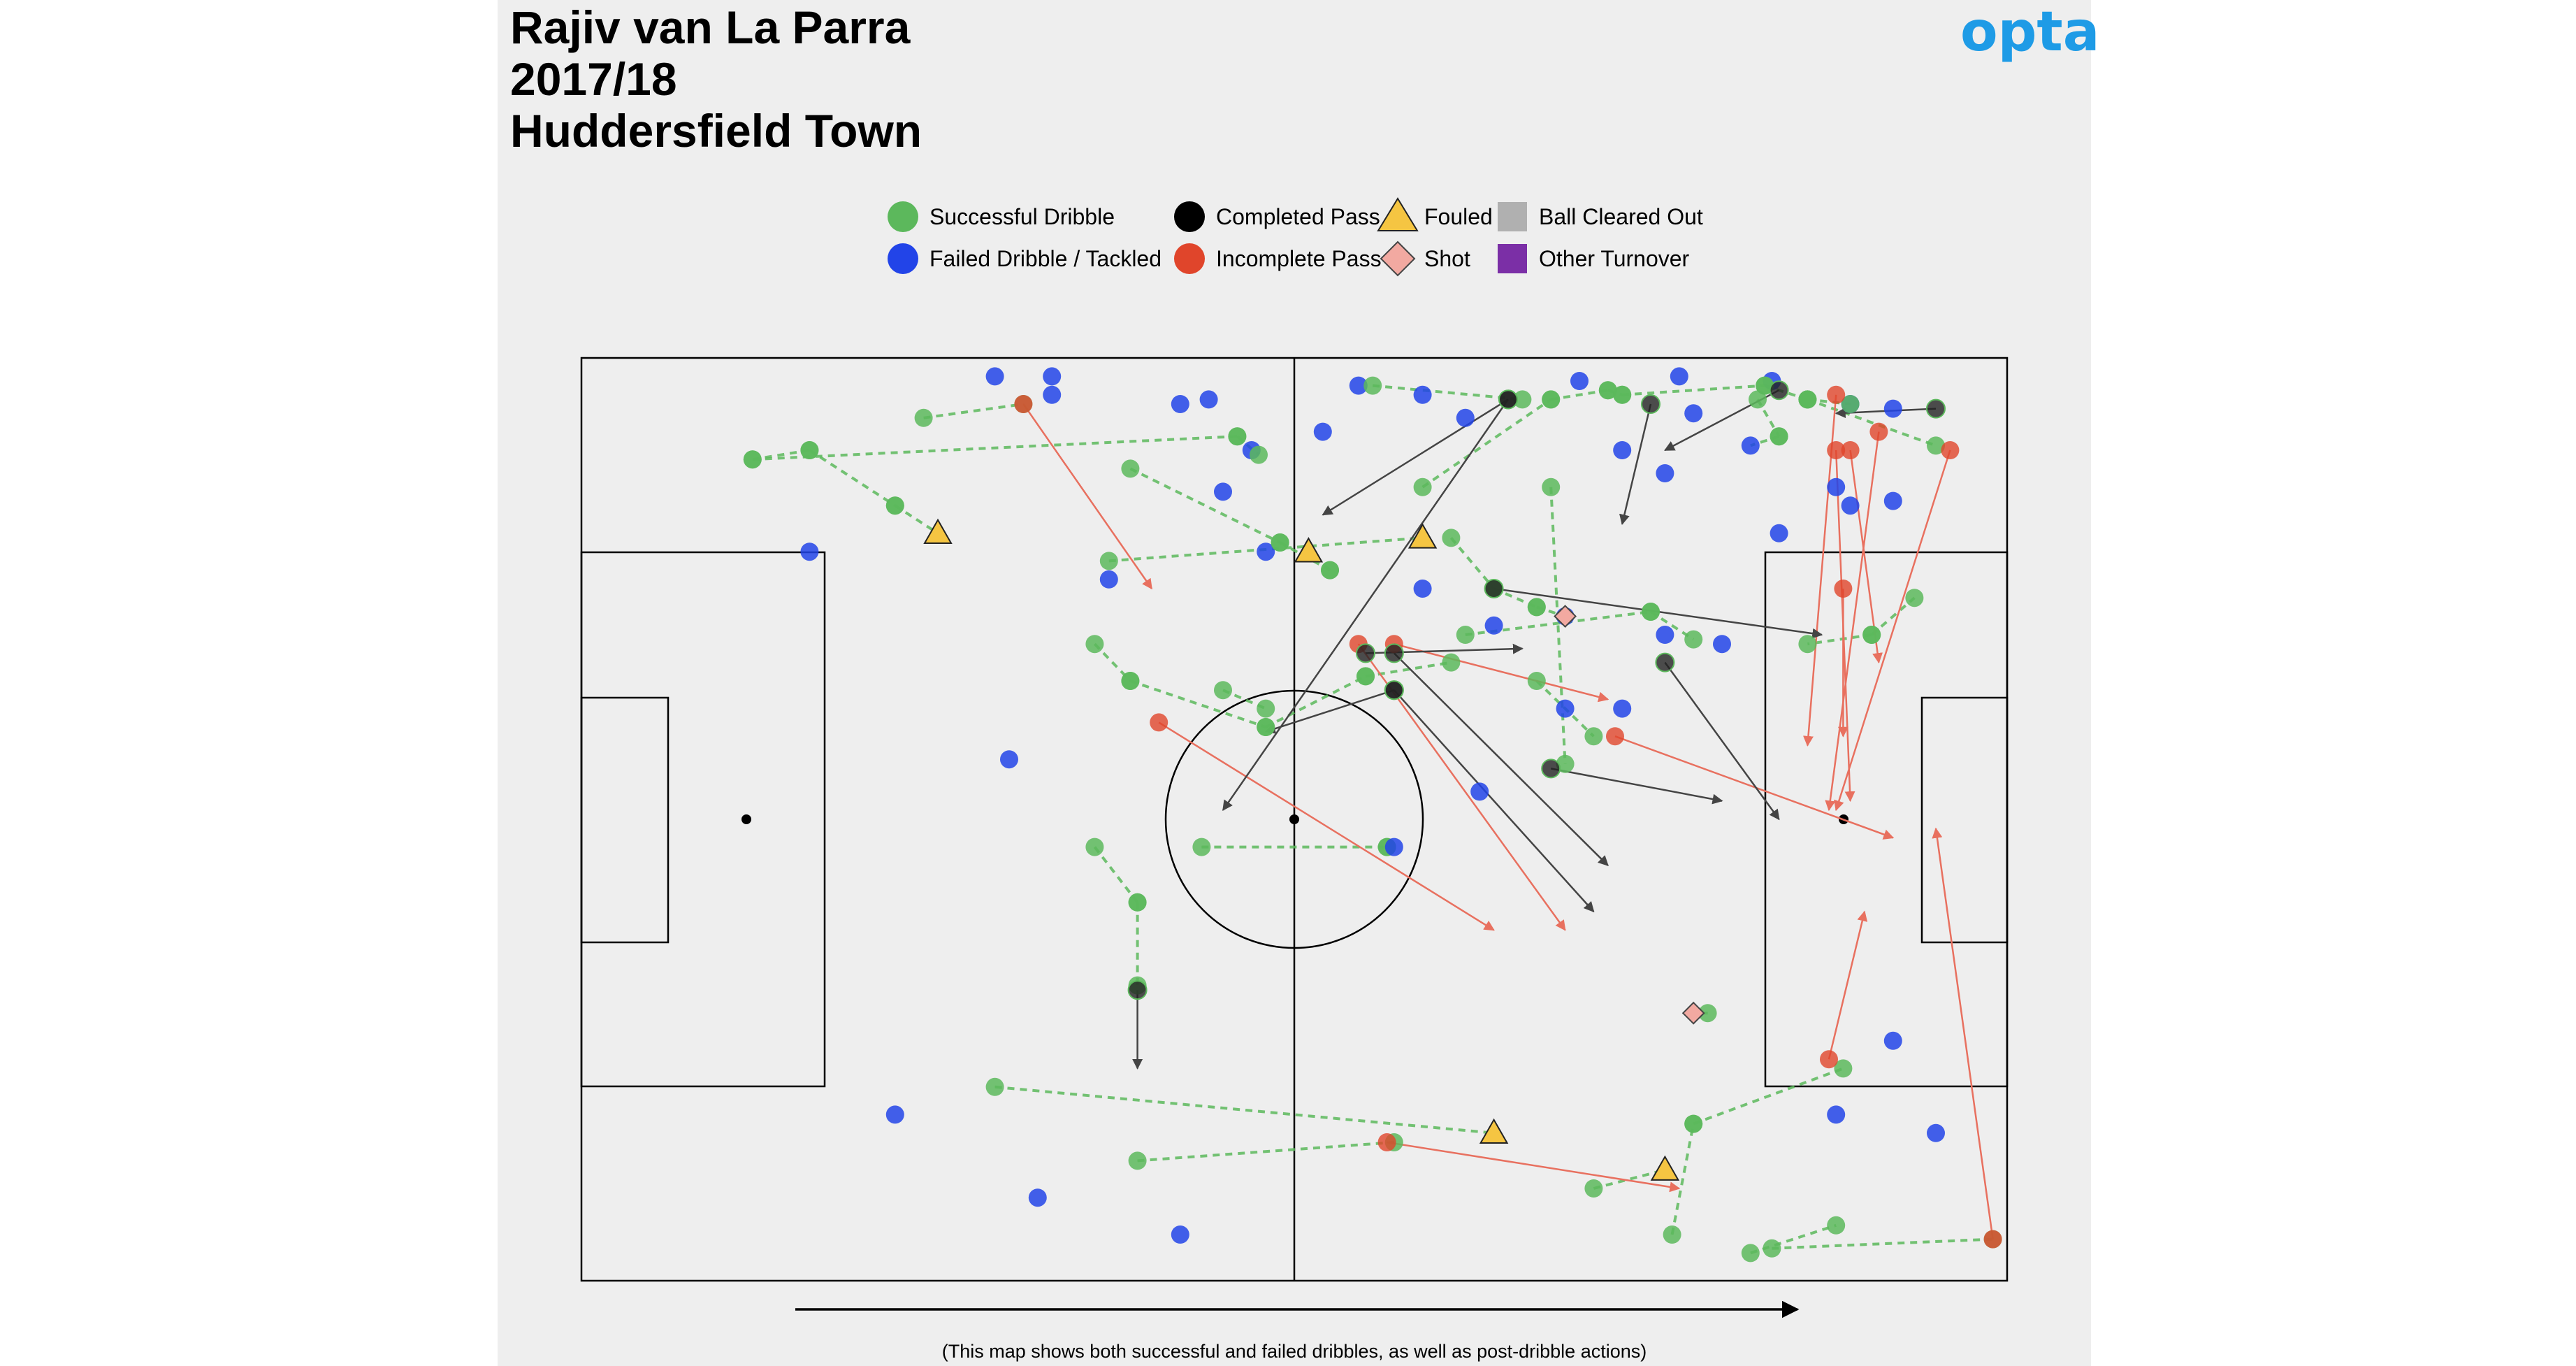 Image resolution: width=2576 pixels, height=1366 pixels. What do you see at coordinates (703, 819) in the screenshot?
I see `left-penalty-box` at bounding box center [703, 819].